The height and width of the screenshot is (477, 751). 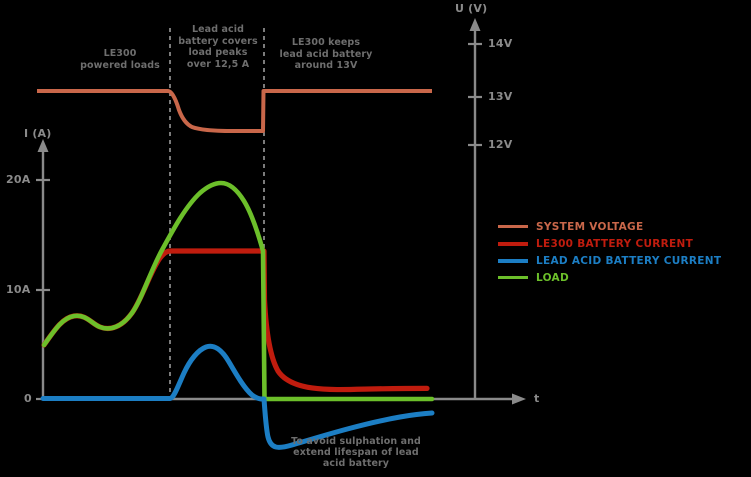 I want to click on tick-label-13v: 13V, so click(x=500, y=96).